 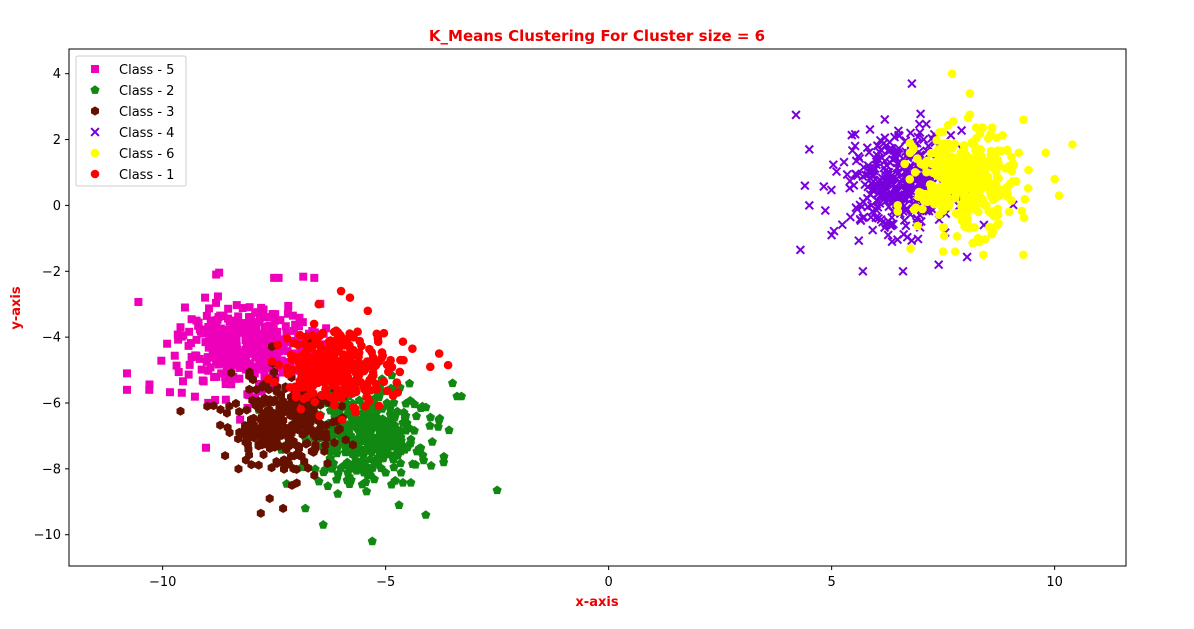 I want to click on legend-marker, so click(x=95, y=111).